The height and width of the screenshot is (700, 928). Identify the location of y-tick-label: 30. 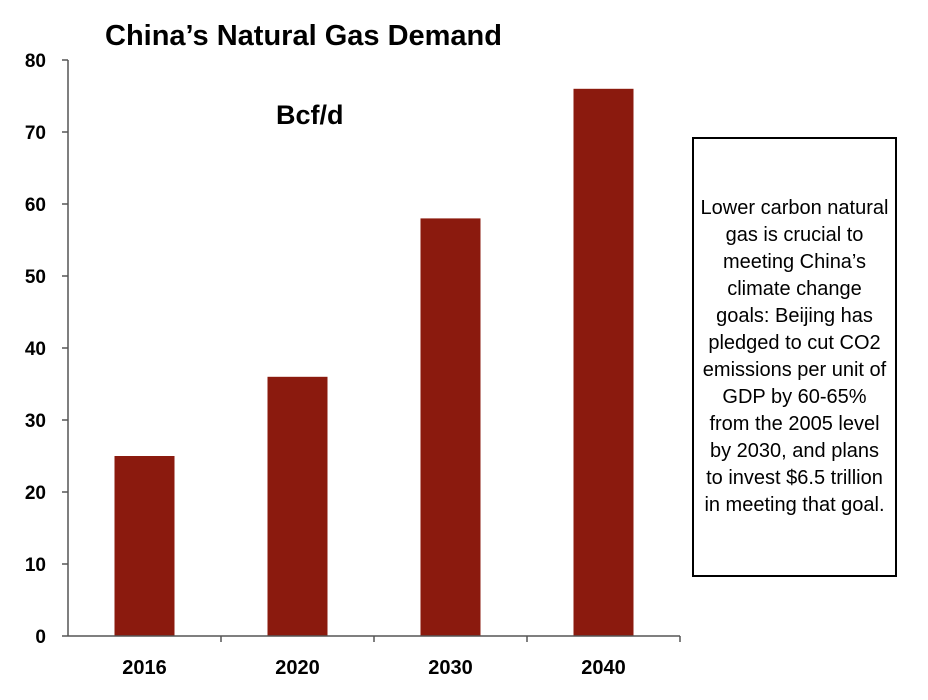
(35, 421).